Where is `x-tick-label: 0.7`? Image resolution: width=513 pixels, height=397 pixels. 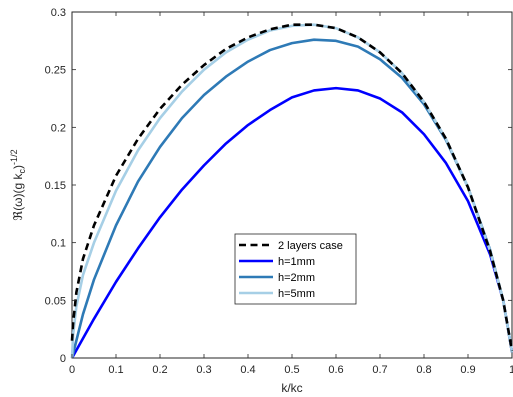 x-tick-label: 0.7 is located at coordinates (379, 370).